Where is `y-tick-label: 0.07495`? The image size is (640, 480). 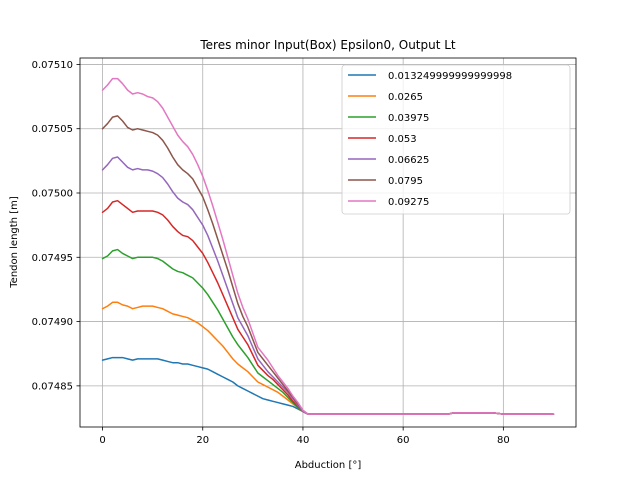 y-tick-label: 0.07495 is located at coordinates (52, 258).